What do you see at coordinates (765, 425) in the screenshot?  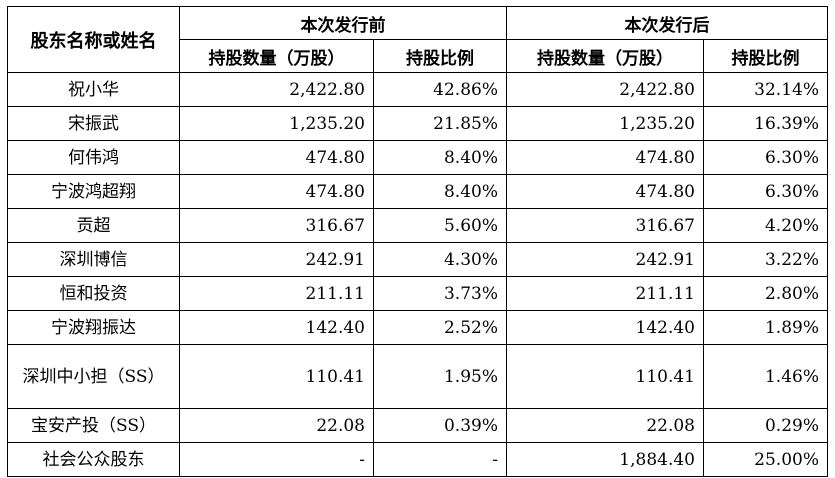 I see `after-ratio-cell: 0.29%` at bounding box center [765, 425].